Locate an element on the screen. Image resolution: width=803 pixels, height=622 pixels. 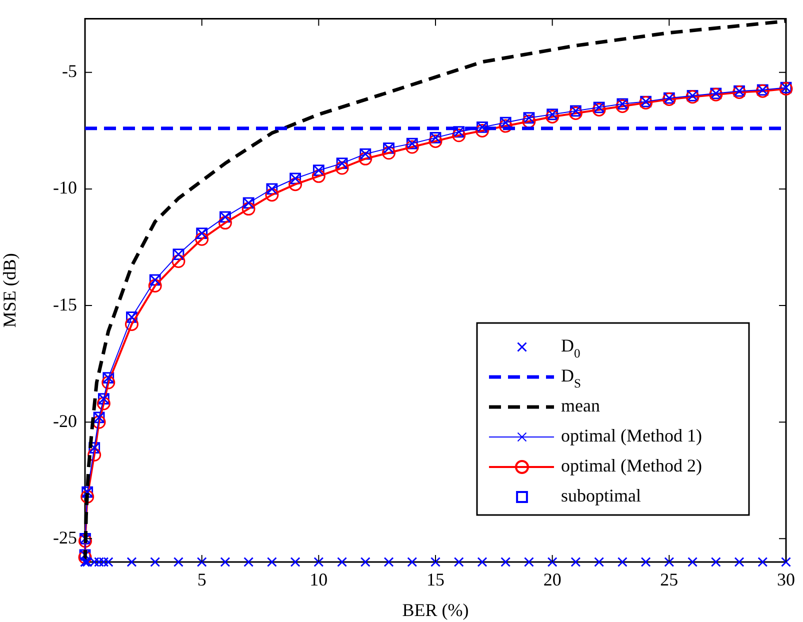
y-tick-label: -15 is located at coordinates (65, 304).